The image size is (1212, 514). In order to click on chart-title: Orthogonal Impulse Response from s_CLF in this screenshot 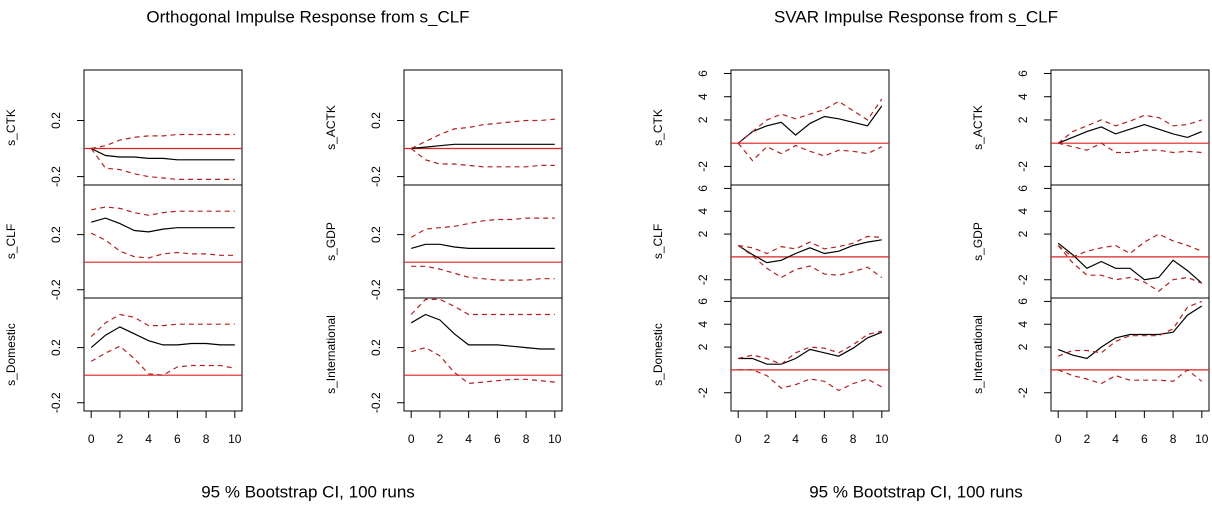, I will do `click(307, 16)`.